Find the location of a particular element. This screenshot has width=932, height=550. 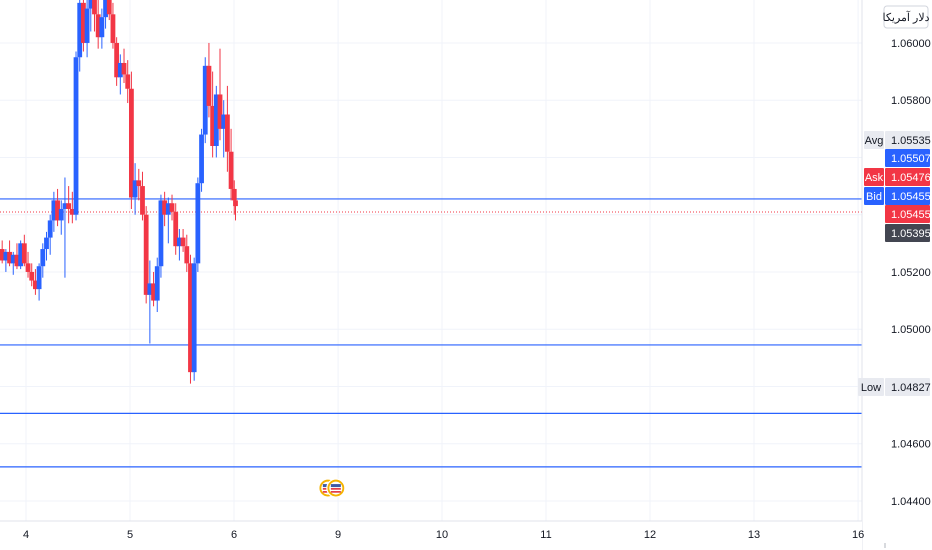

price-tag-value: 1.05455 is located at coordinates (911, 197).